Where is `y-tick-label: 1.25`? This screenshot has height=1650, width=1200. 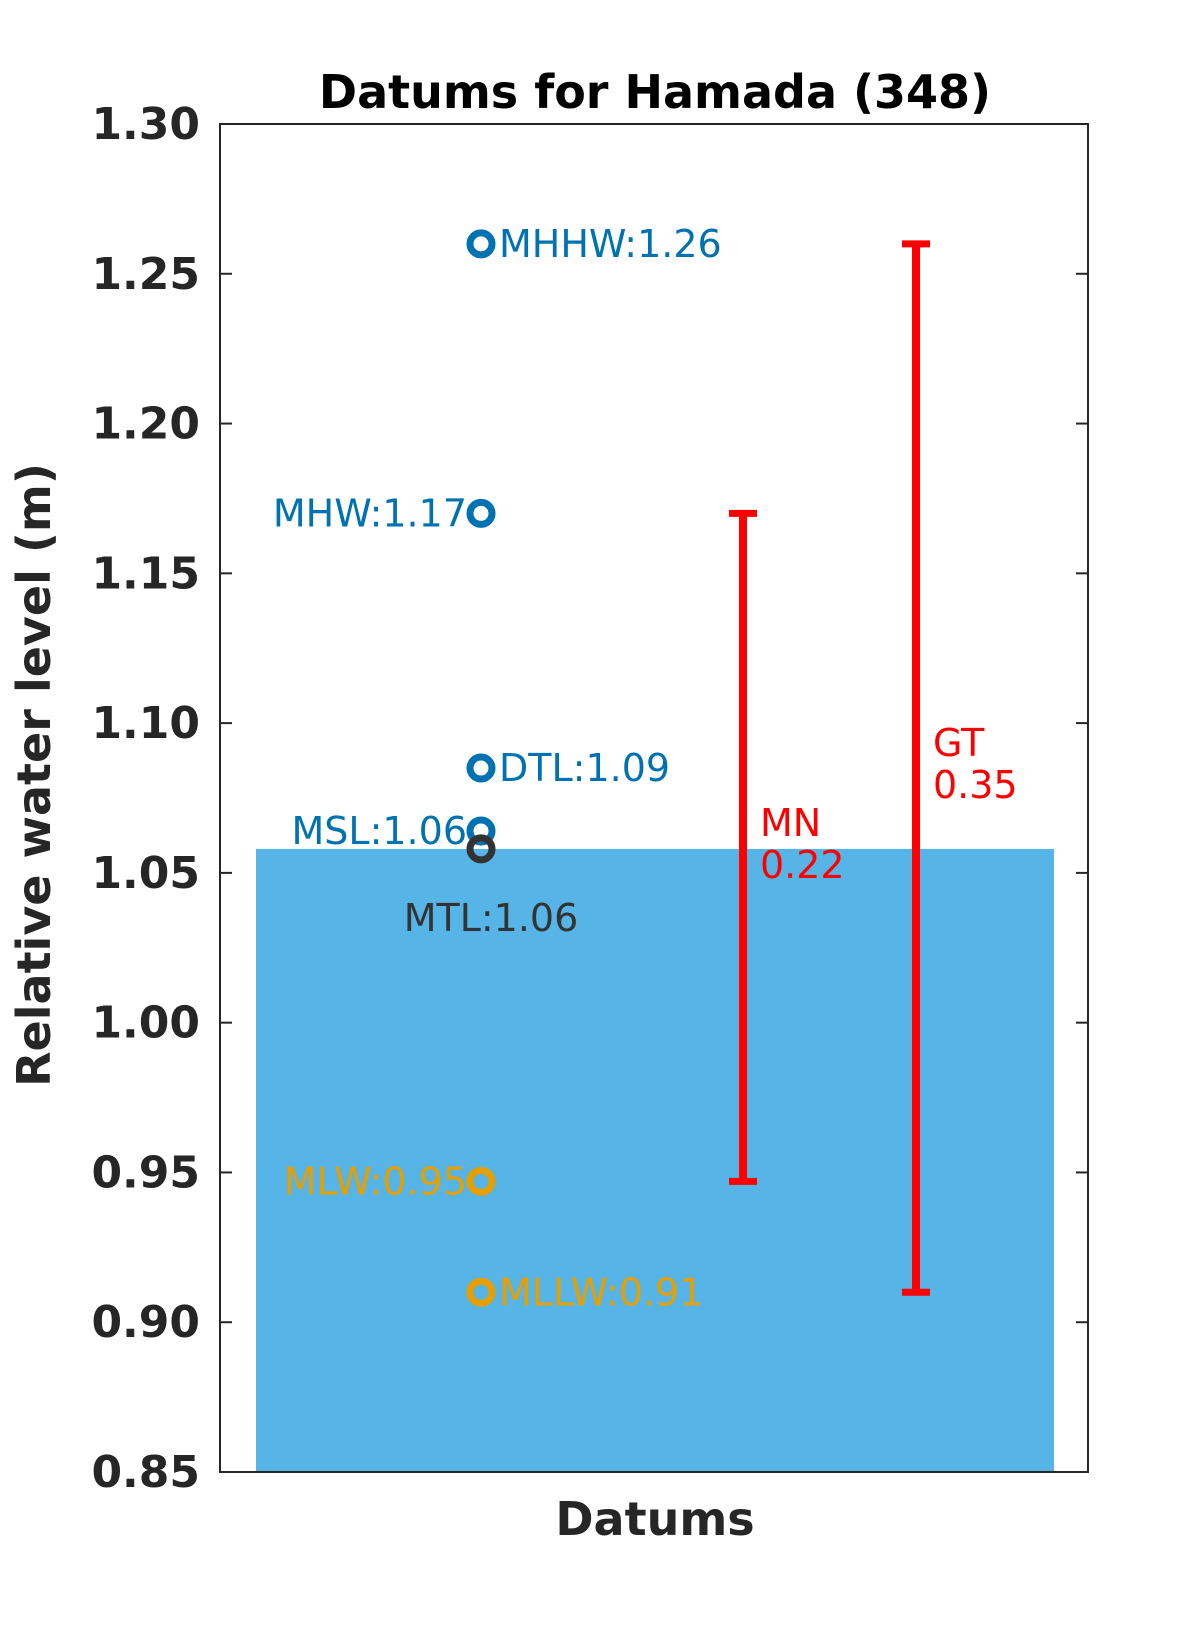
y-tick-label: 1.25 is located at coordinates (145, 274).